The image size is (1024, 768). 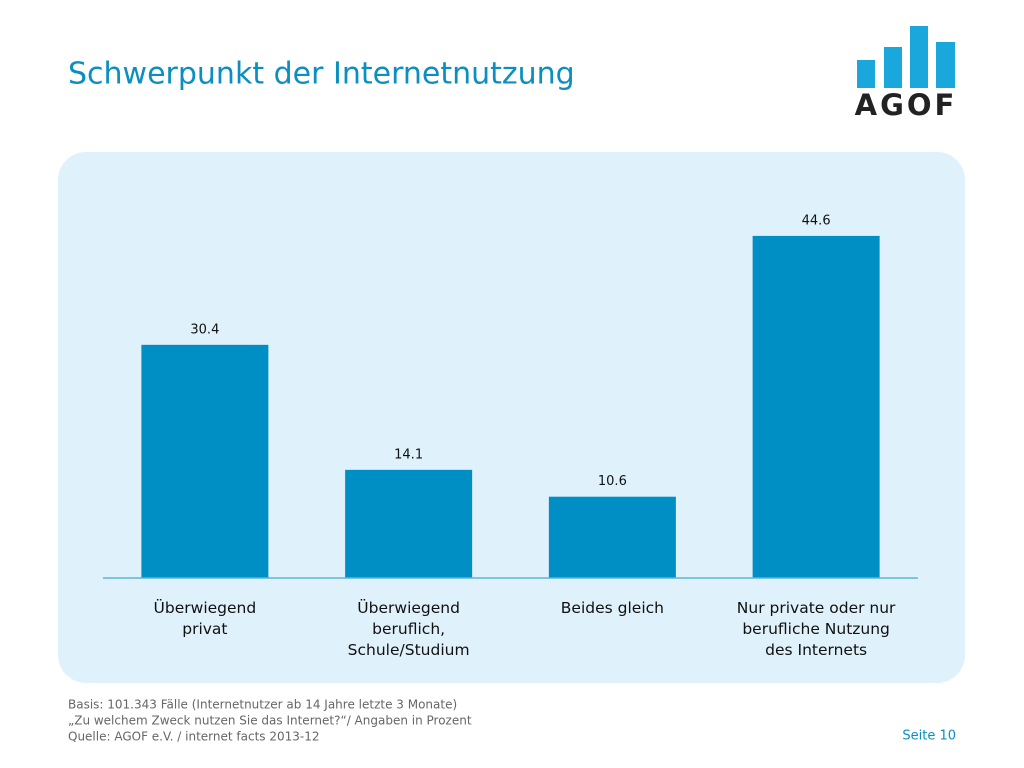 I want to click on logo: AGOF, so click(x=906, y=74).